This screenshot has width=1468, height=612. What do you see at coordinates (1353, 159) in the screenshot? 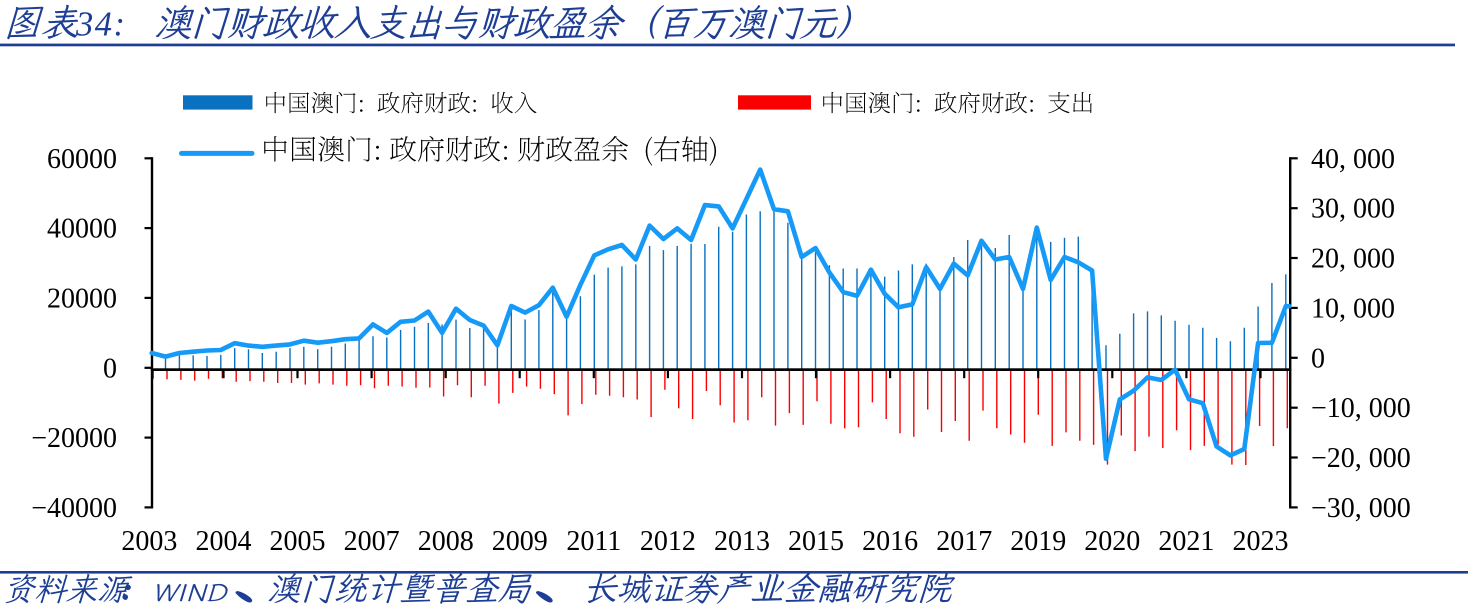
I see `svg-text: 40, 000` at bounding box center [1353, 159].